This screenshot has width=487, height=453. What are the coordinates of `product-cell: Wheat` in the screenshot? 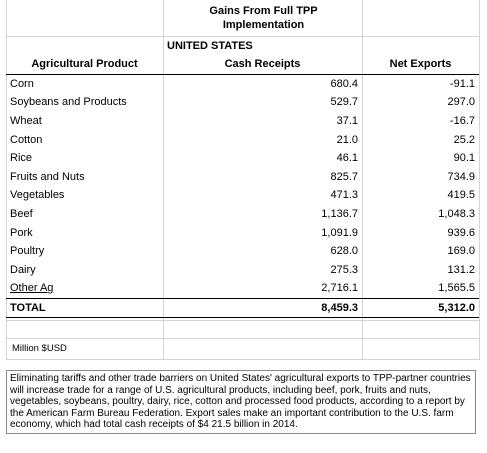 It's located at (26, 121).